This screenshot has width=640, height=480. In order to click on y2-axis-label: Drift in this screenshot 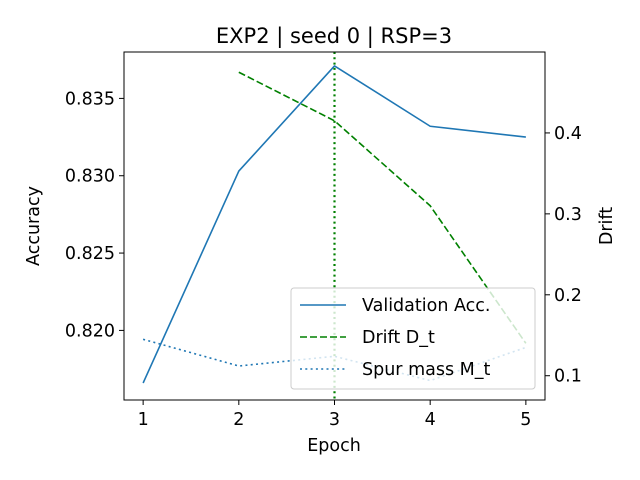, I will do `click(607, 226)`.